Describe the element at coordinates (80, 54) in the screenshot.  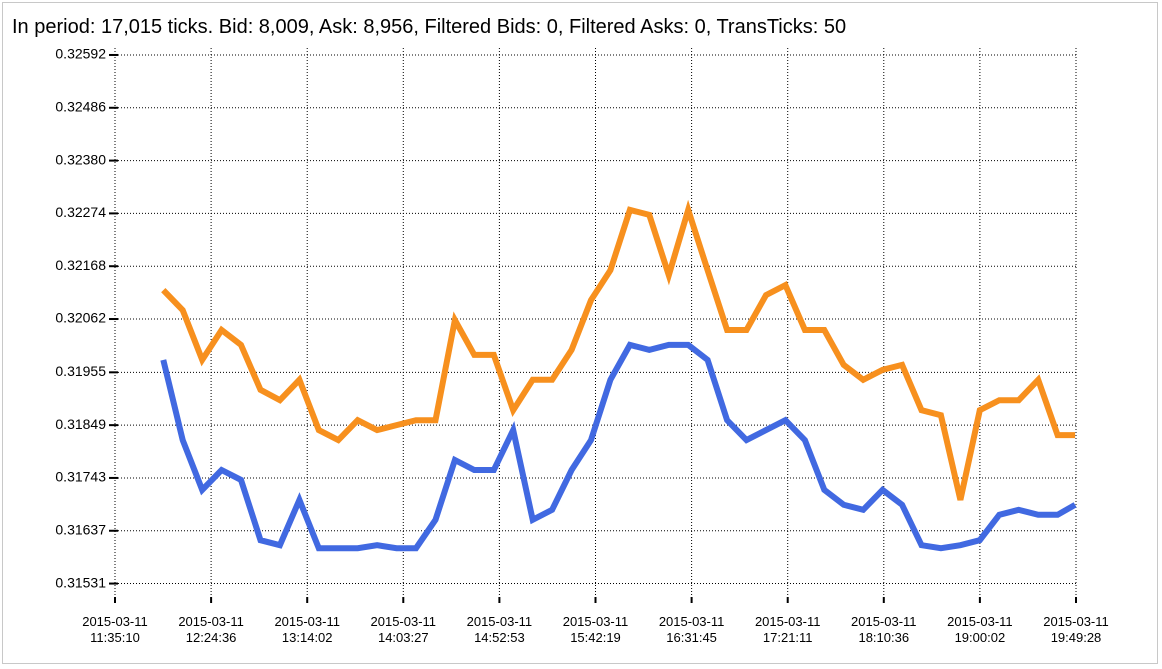
I see `y-tick-label: 0.32592` at that location.